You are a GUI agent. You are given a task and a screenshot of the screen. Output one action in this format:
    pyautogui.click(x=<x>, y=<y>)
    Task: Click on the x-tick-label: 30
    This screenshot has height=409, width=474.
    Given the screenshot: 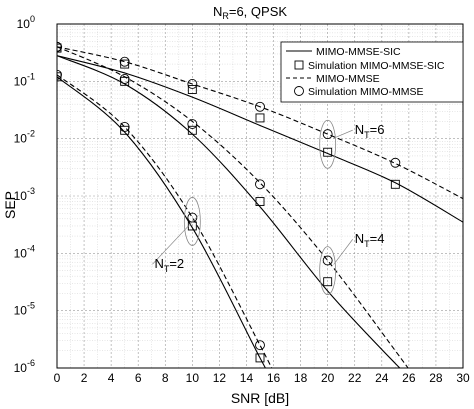 What is the action you would take?
    pyautogui.click(x=463, y=378)
    